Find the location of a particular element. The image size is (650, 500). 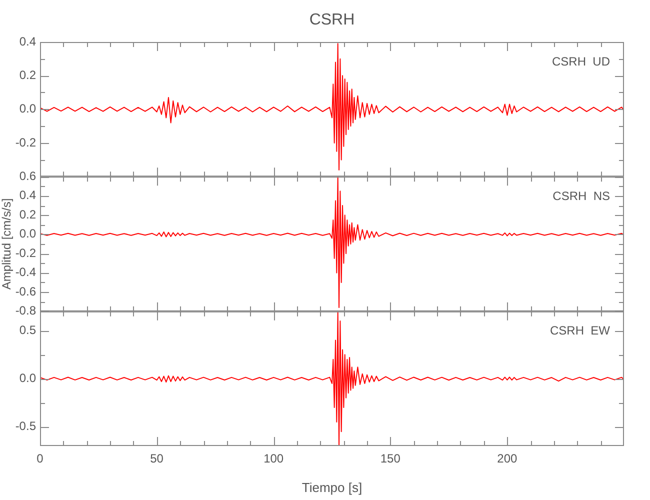

x-tick-label: 50 is located at coordinates (157, 459).